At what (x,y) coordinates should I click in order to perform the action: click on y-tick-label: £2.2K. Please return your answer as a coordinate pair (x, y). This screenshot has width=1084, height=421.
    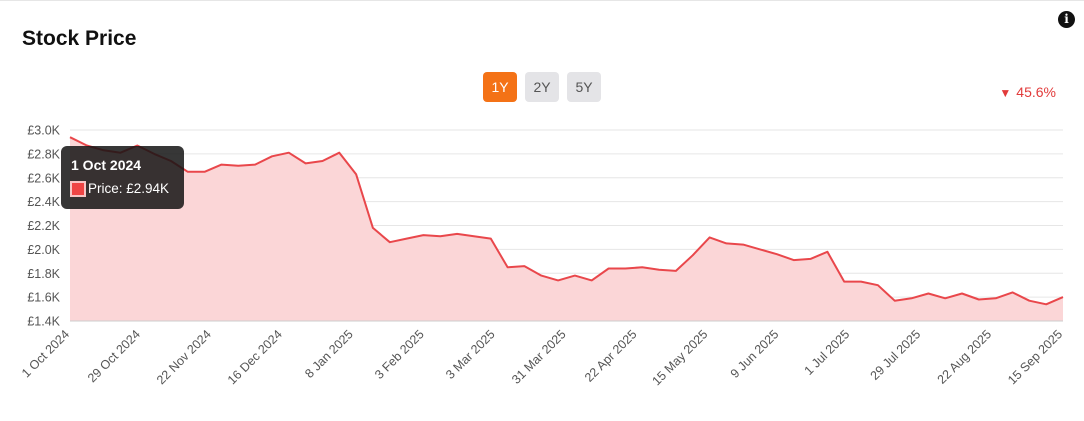
    Looking at the image, I should click on (43, 226).